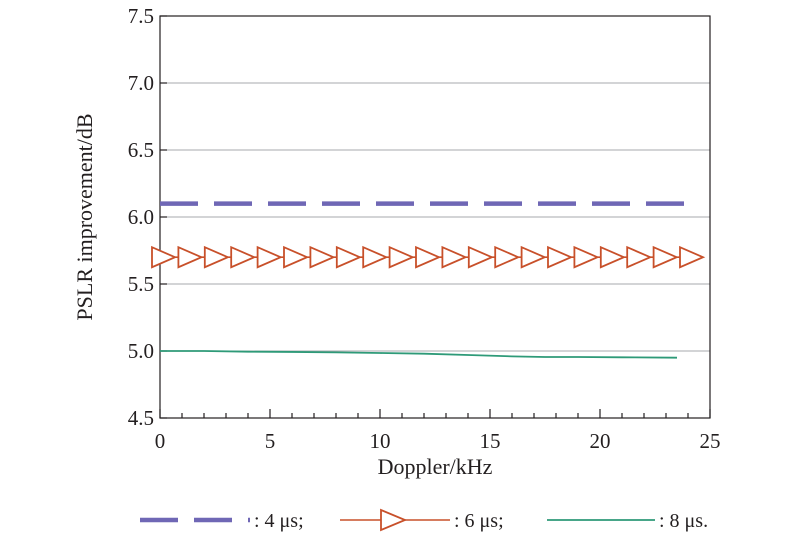 This screenshot has height=535, width=800. I want to click on y-tick-label: 5.0, so click(141, 351).